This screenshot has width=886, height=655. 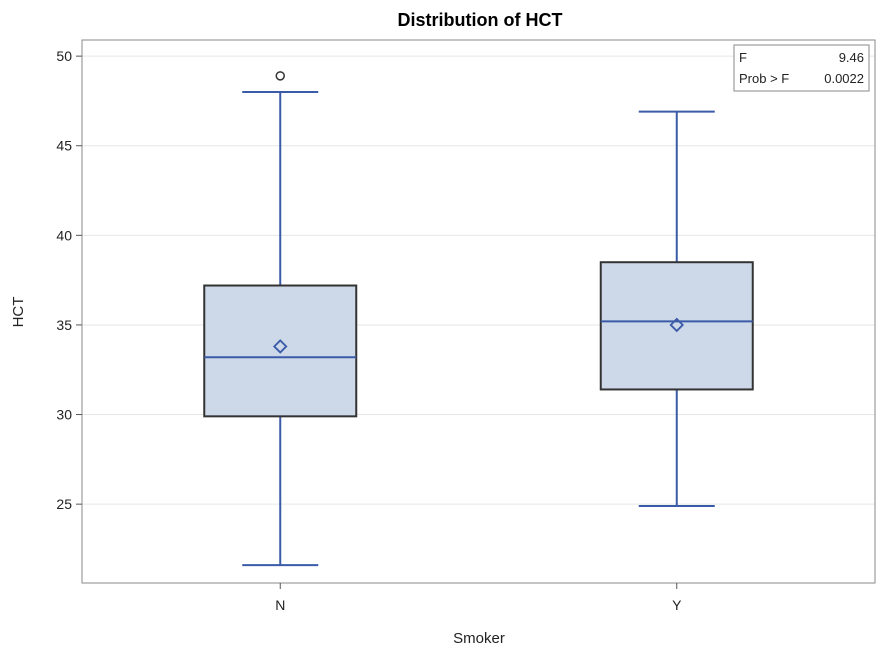 I want to click on inset-prob-value: 0.0022, so click(x=844, y=78).